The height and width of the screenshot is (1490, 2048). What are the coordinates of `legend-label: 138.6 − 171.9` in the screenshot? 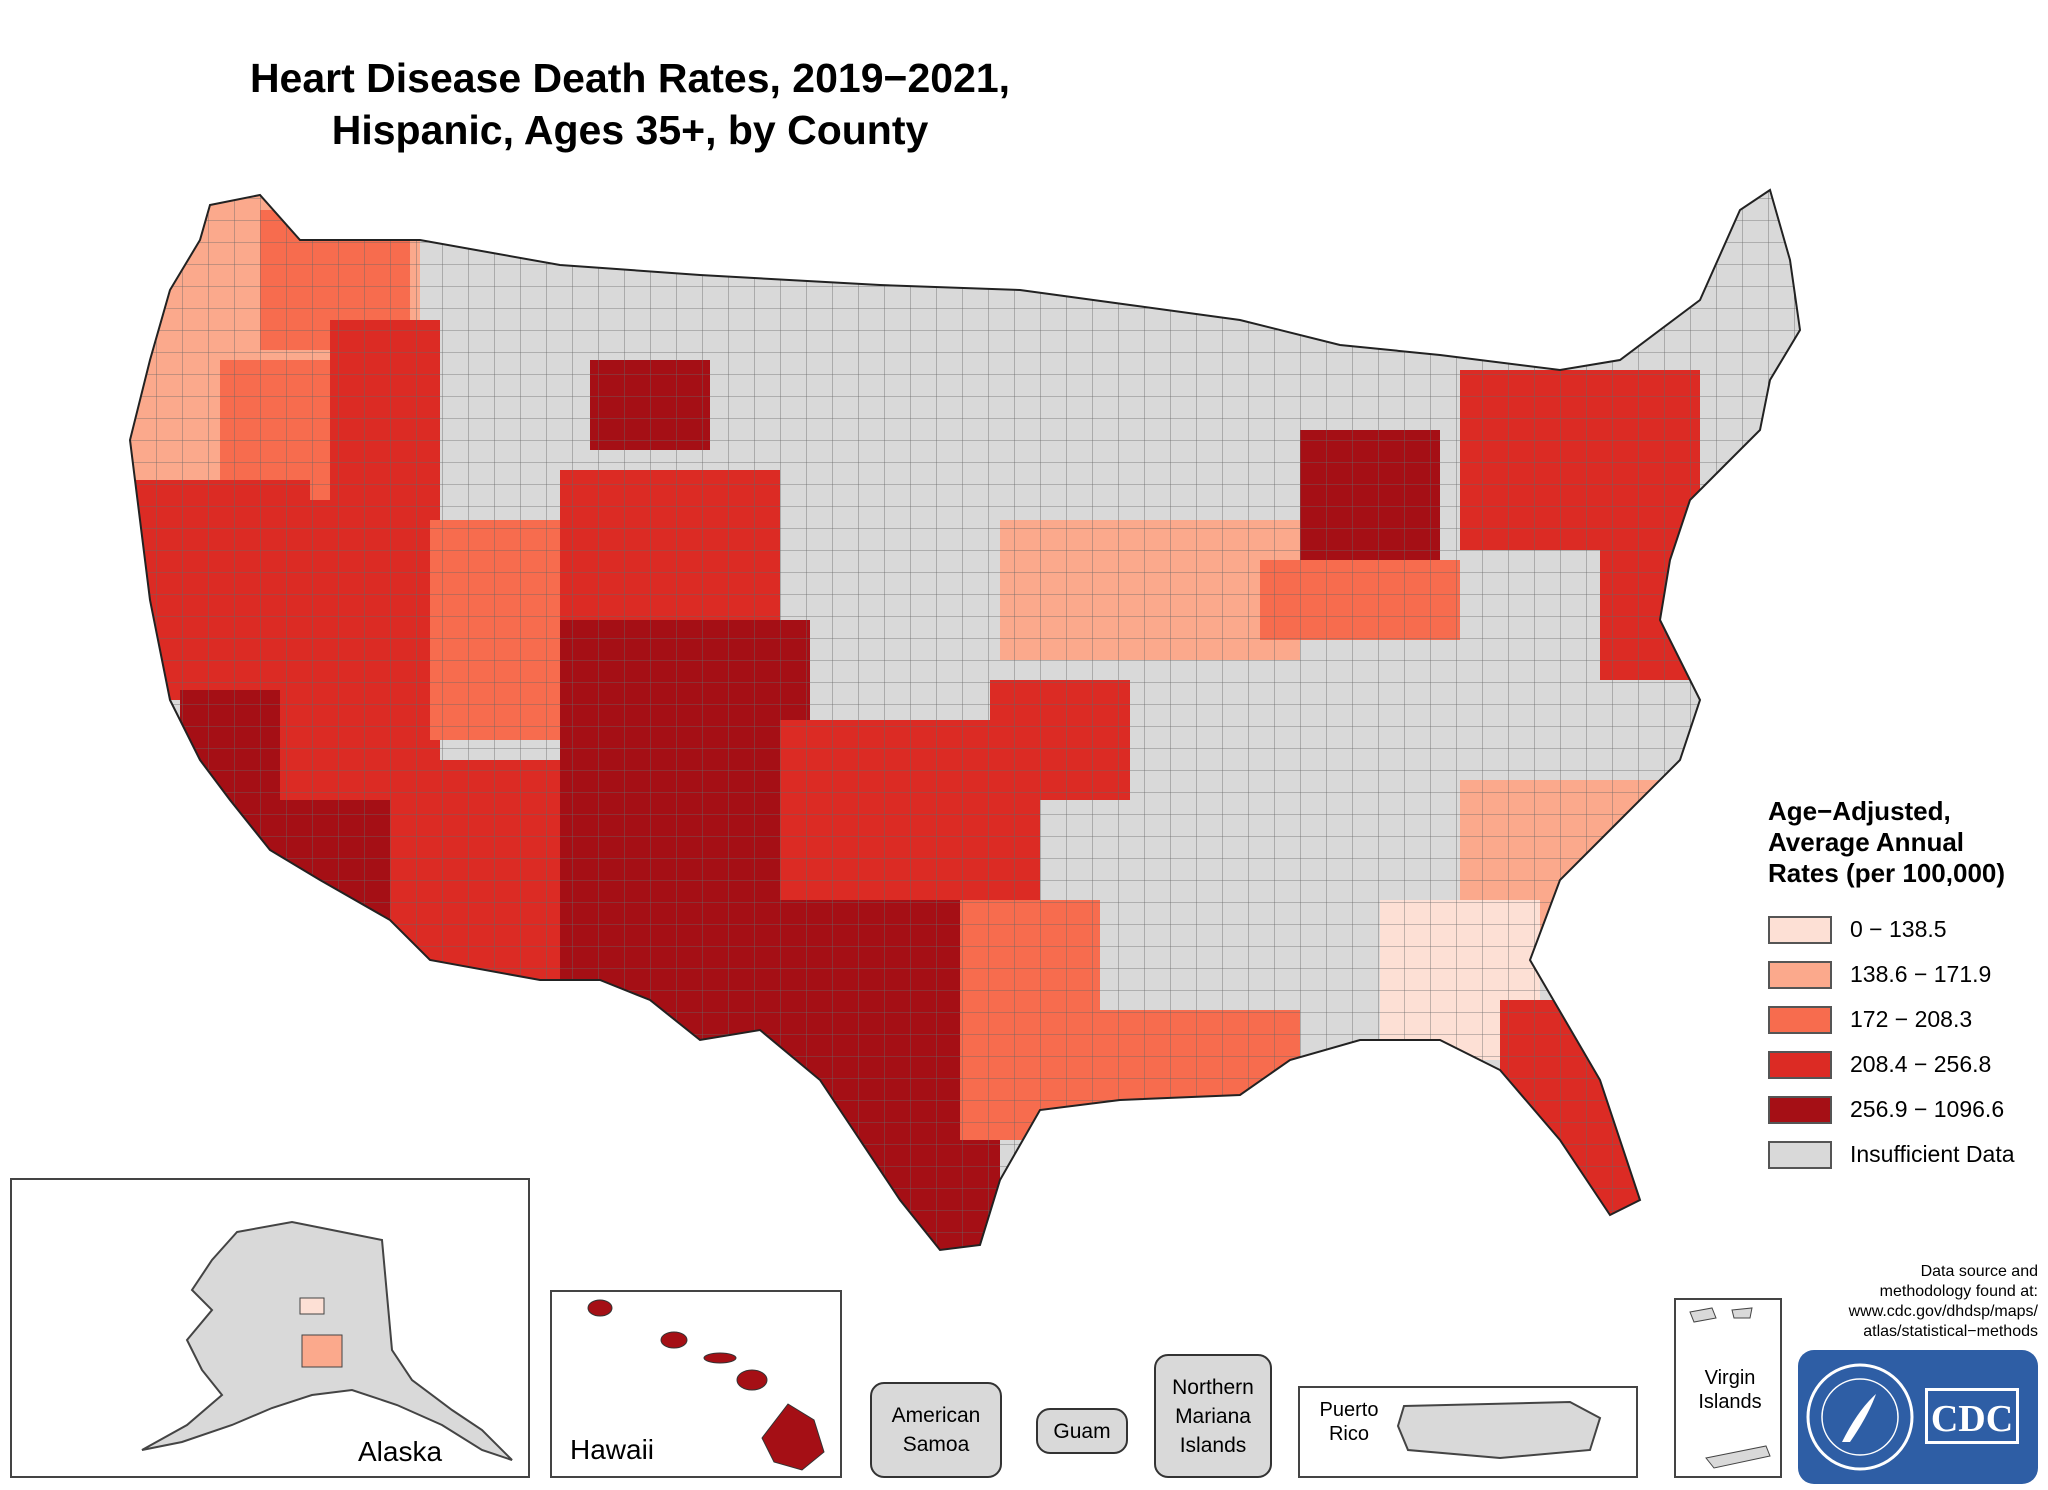 It's located at (1921, 974).